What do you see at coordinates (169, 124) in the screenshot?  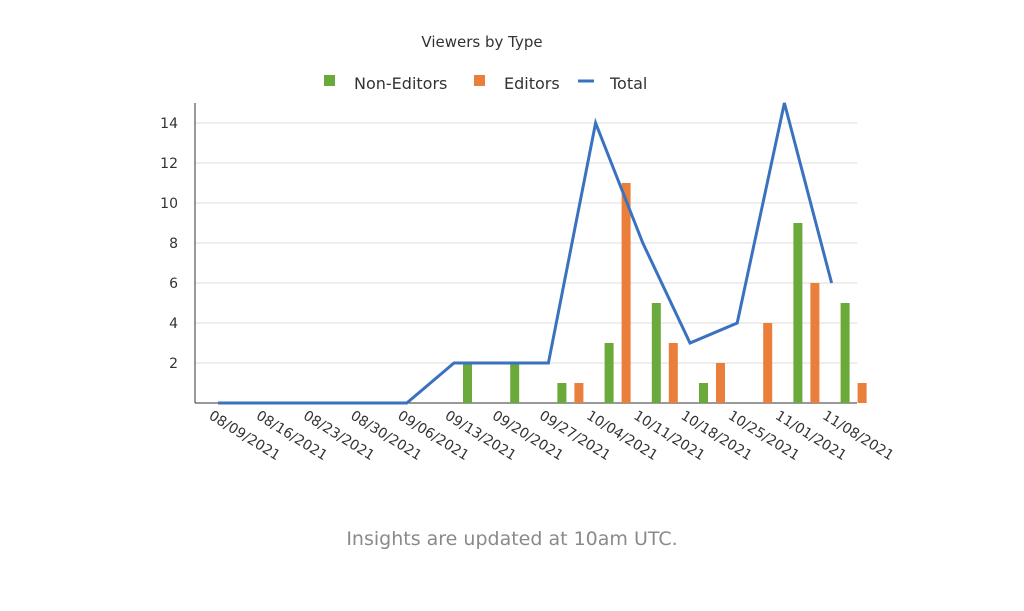 I see `y-tick-label: 14` at bounding box center [169, 124].